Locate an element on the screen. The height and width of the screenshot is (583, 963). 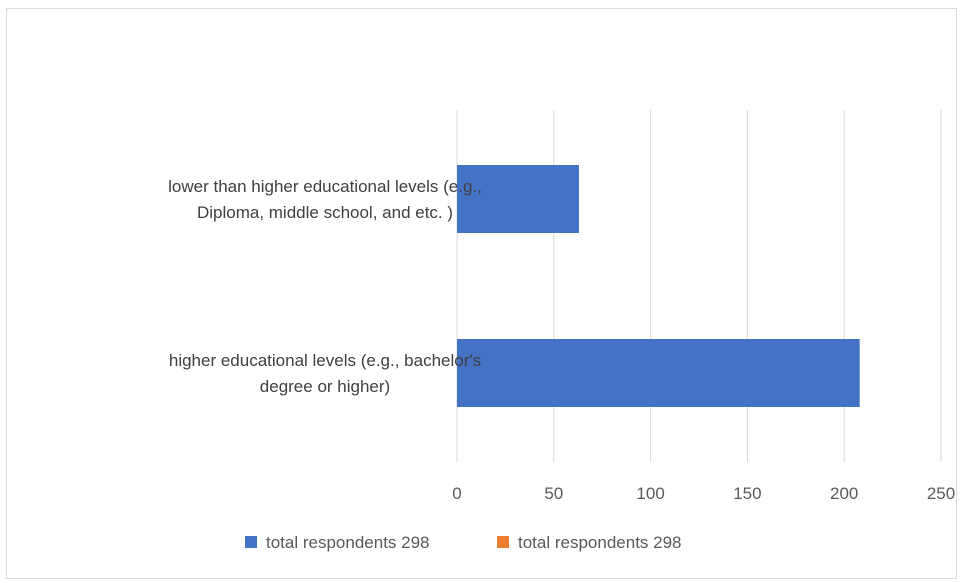
x-tick-label: 250 is located at coordinates (941, 493).